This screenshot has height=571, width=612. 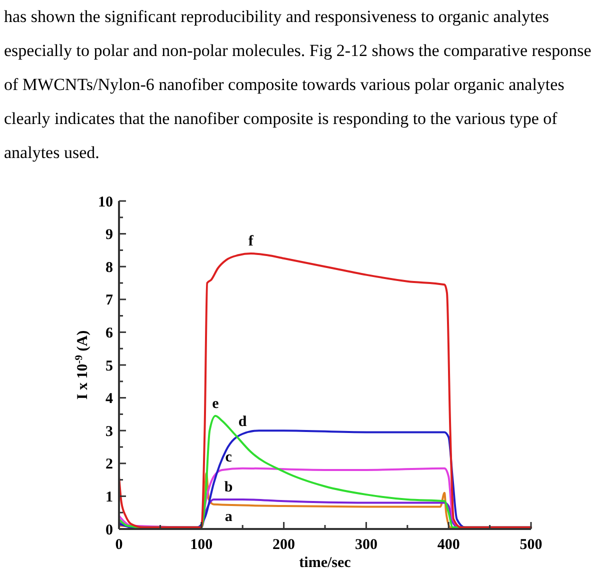 I want to click on x-tick-label: 100, so click(x=201, y=545).